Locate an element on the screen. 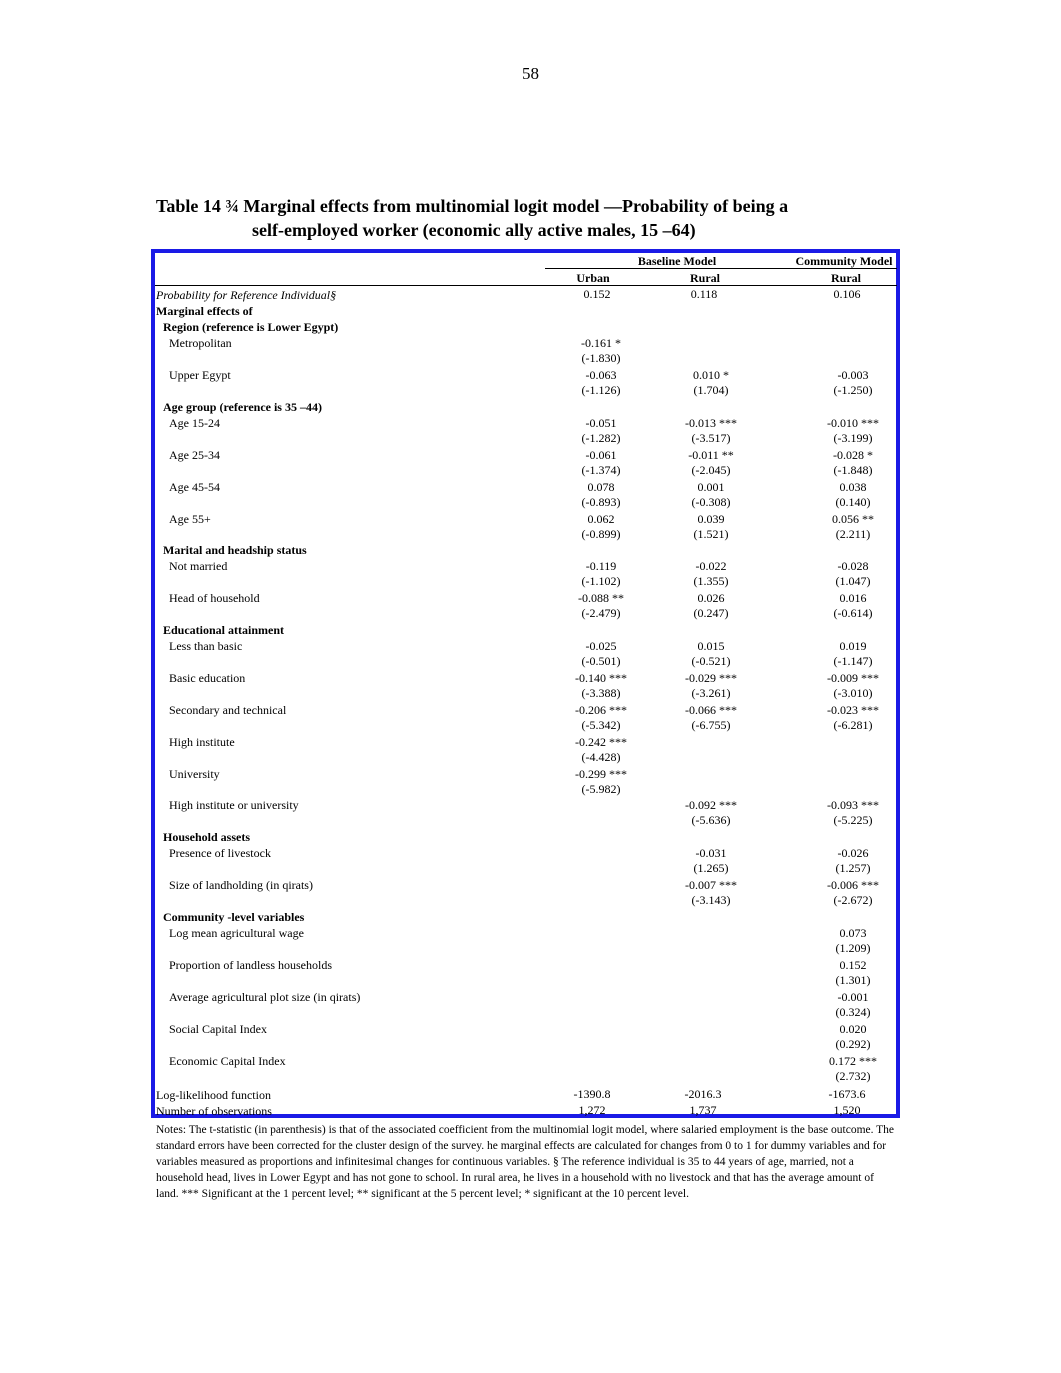 This screenshot has width=1061, height=1373. tstat-age-45-54-community-rural: (0.140) is located at coordinates (853, 502).